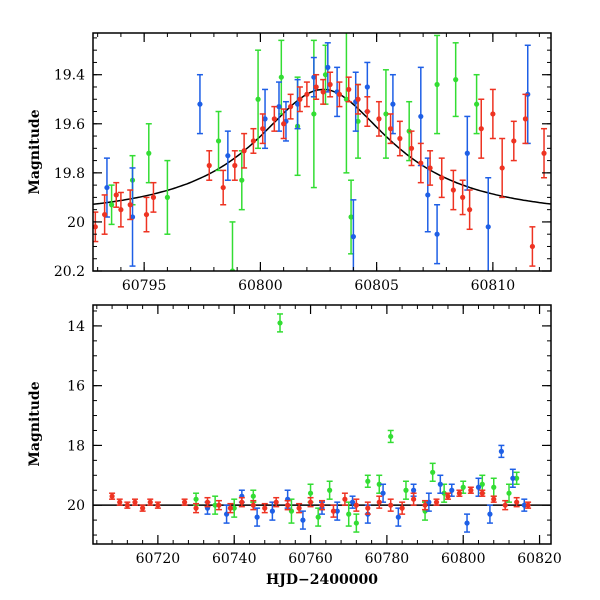  What do you see at coordinates (144, 286) in the screenshot?
I see `top-x-tick-label: 60795` at bounding box center [144, 286].